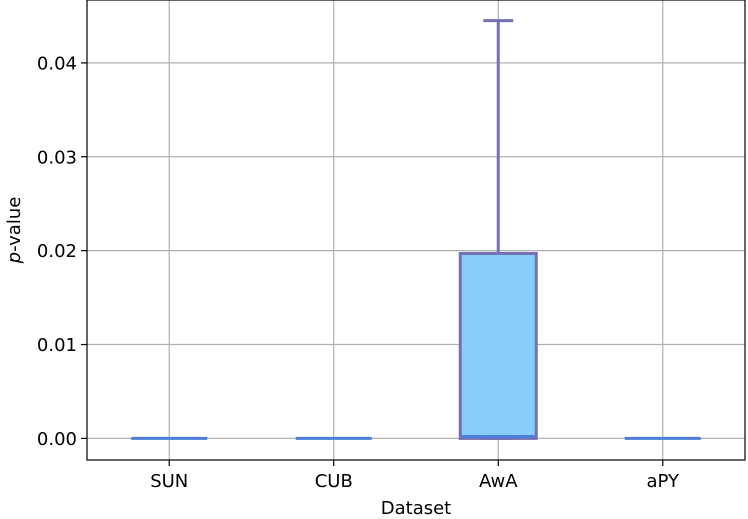  What do you see at coordinates (57, 345) in the screenshot?
I see `y-tick-label: 0.01` at bounding box center [57, 345].